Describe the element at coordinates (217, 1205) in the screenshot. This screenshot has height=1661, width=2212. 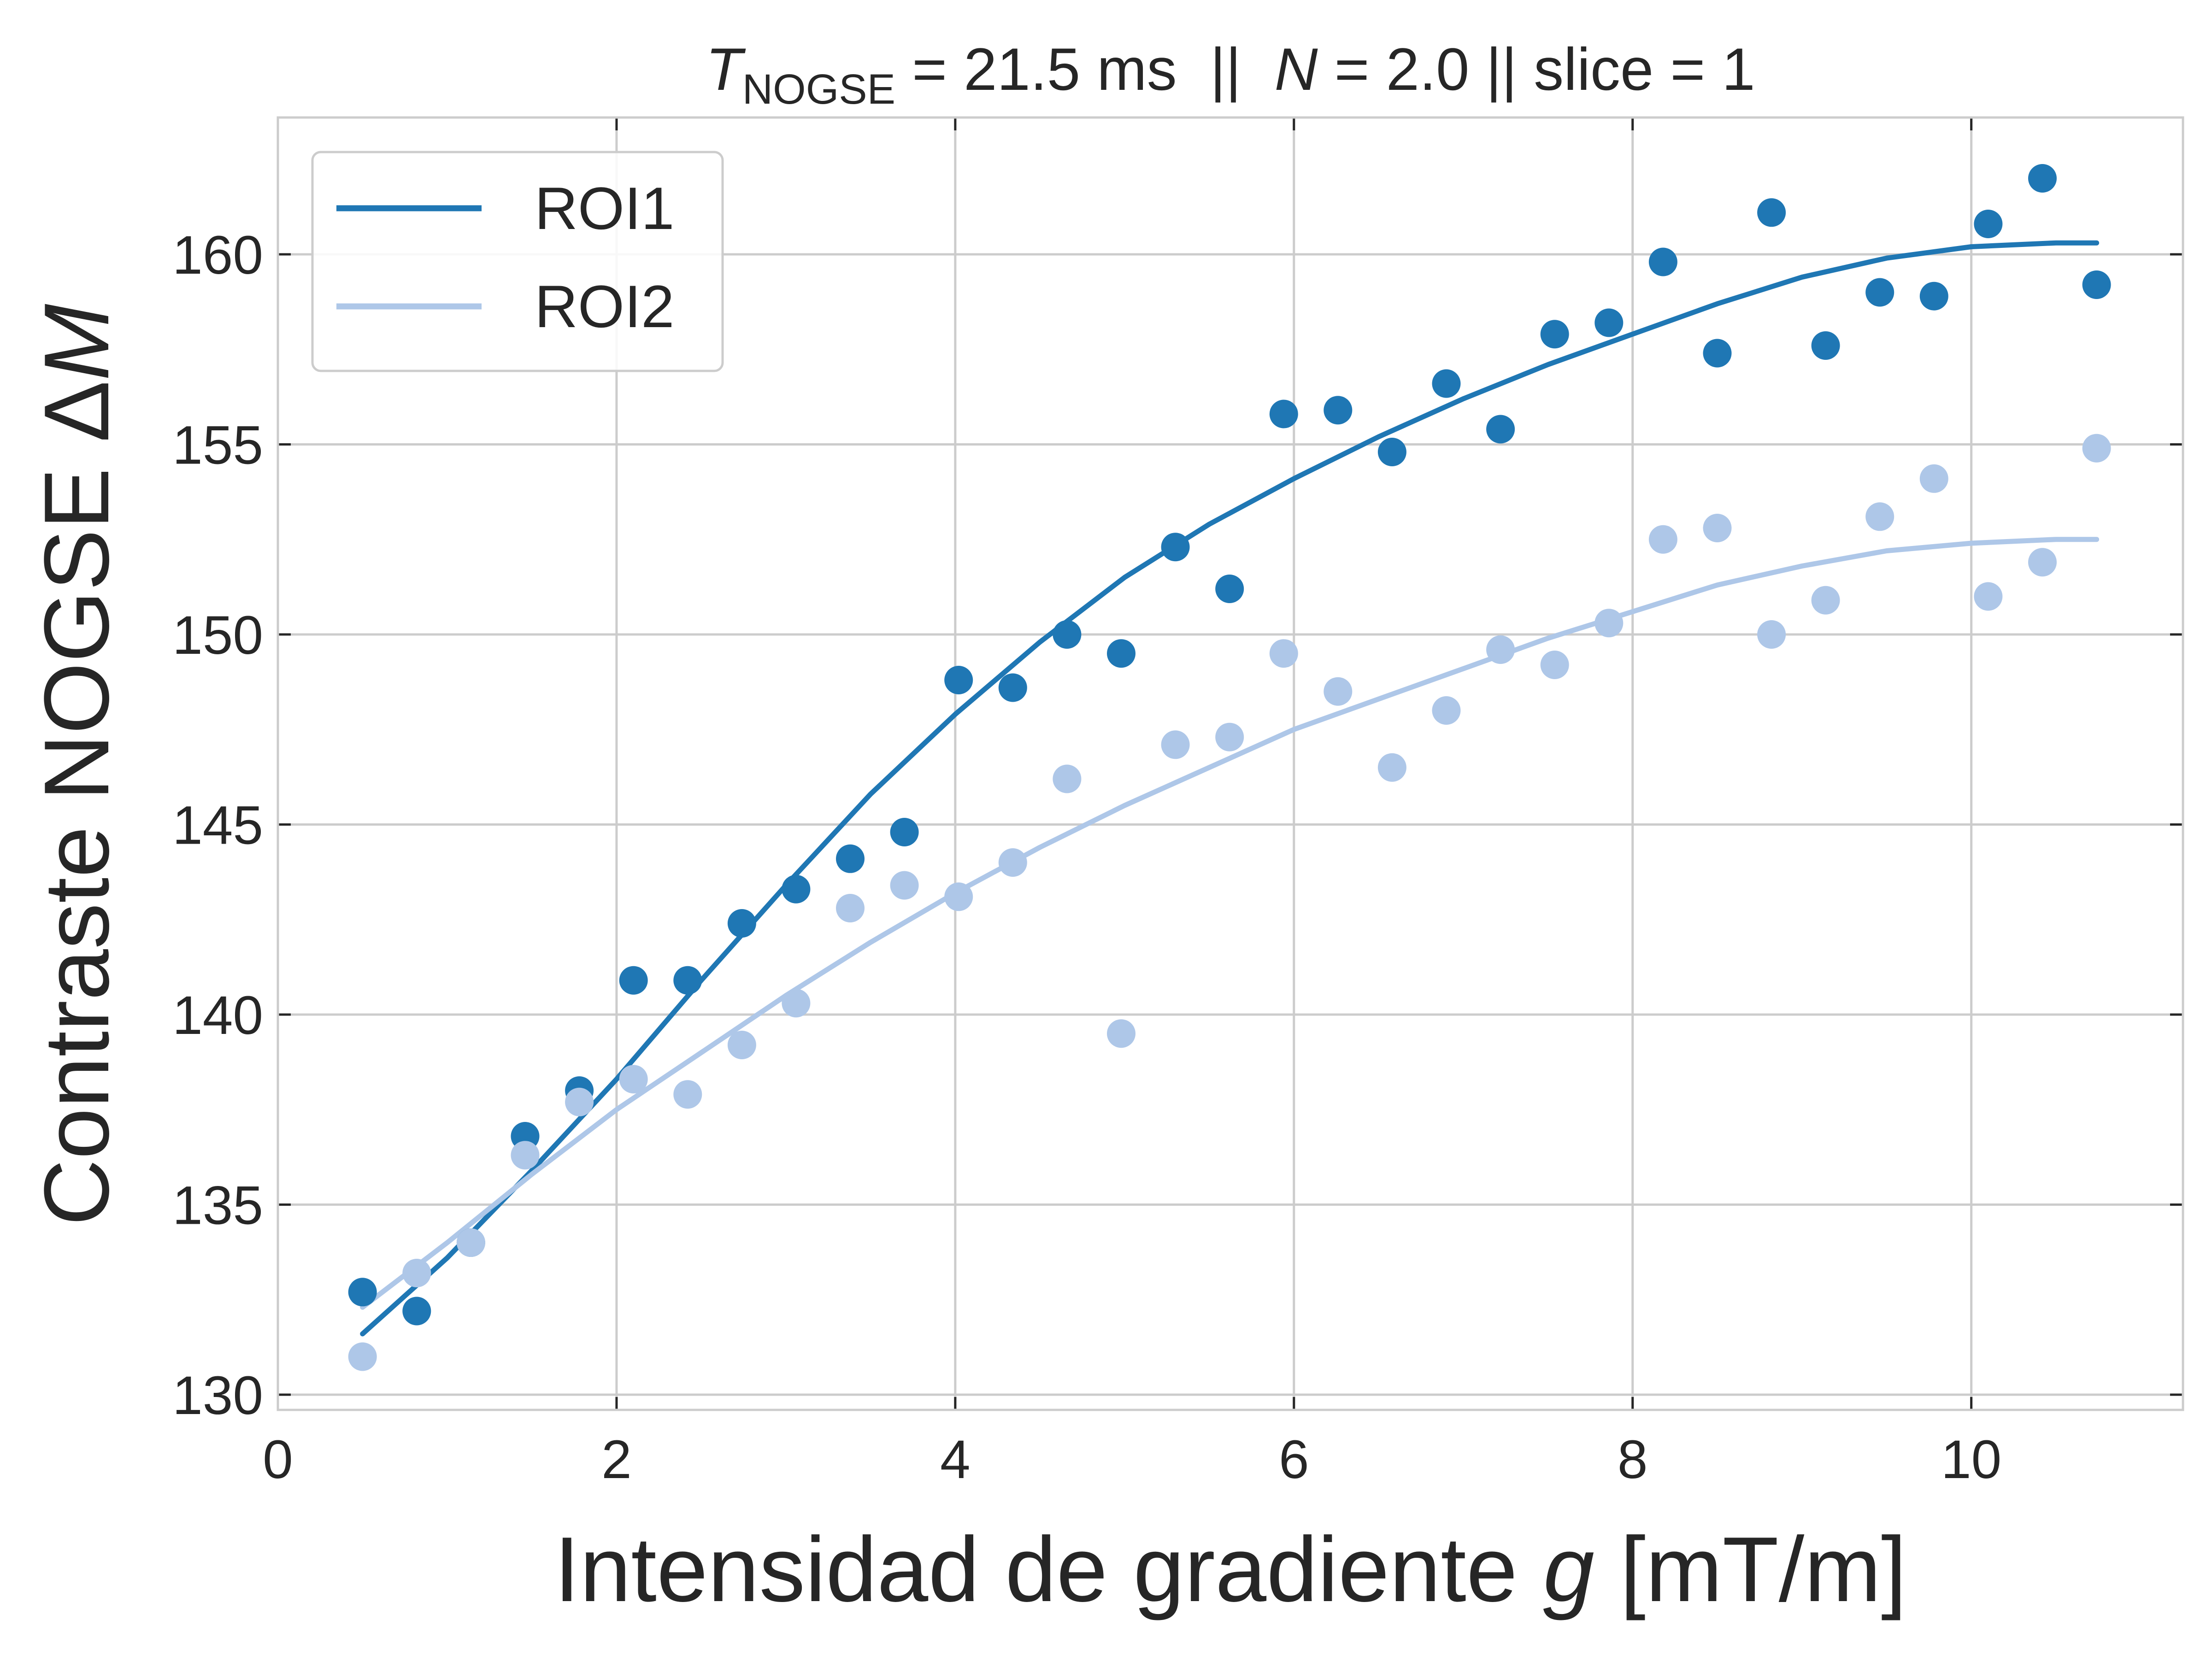
I see `y-tick-label: 135` at that location.